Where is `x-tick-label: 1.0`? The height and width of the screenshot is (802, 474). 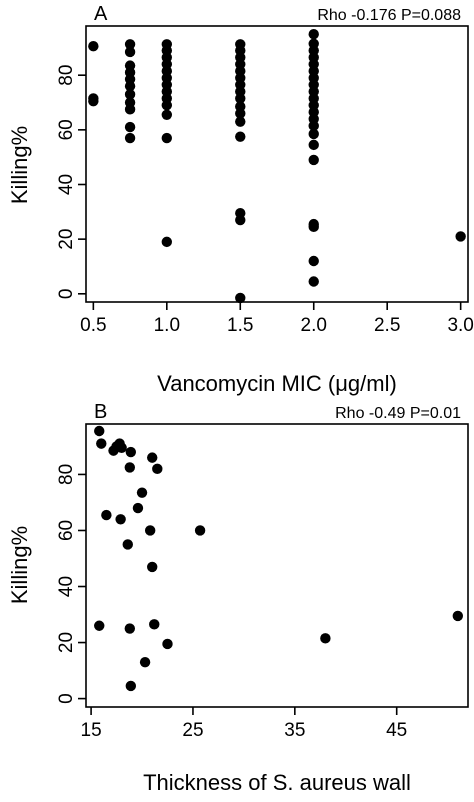
x-tick-label: 1.0 is located at coordinates (167, 325).